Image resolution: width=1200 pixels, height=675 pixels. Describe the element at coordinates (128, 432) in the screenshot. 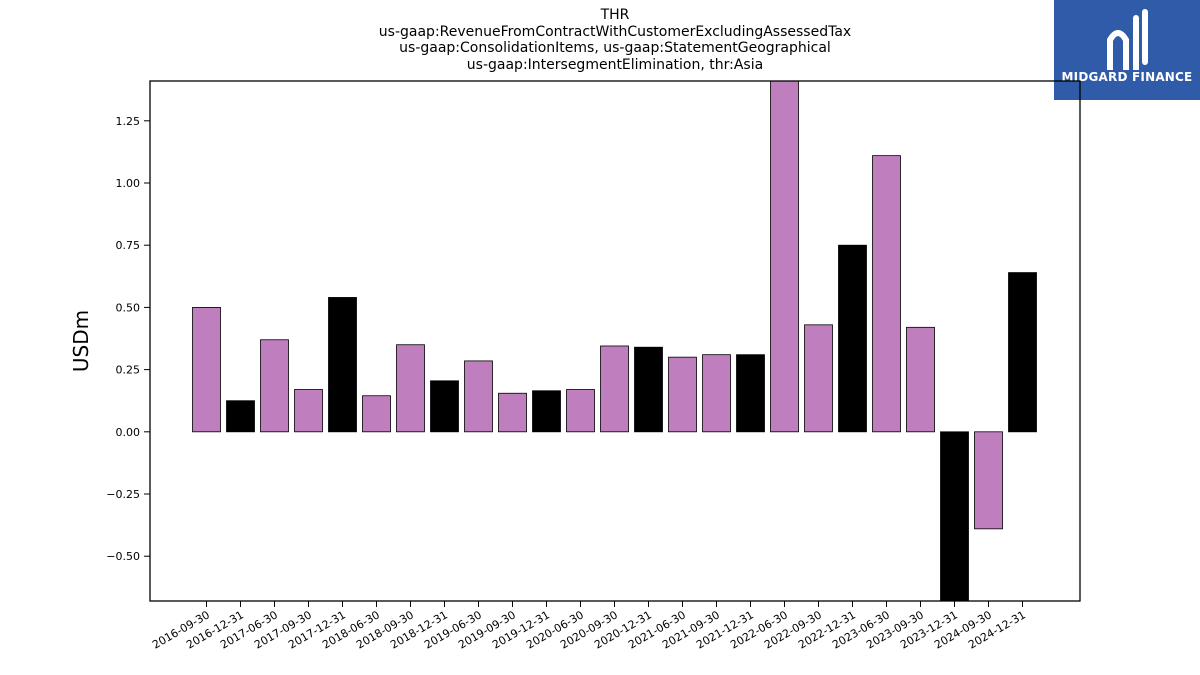

I see `y-tick-label: 0.00` at that location.